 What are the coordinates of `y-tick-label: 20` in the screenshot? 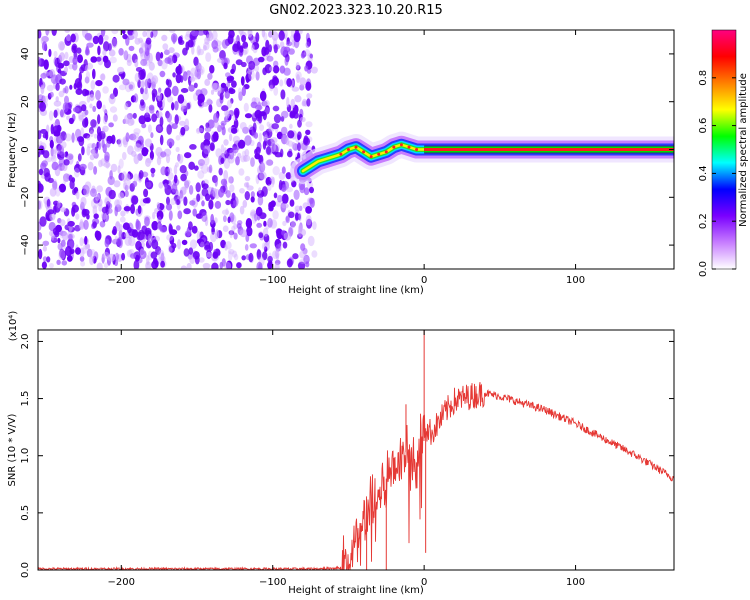 It's located at (25, 101).